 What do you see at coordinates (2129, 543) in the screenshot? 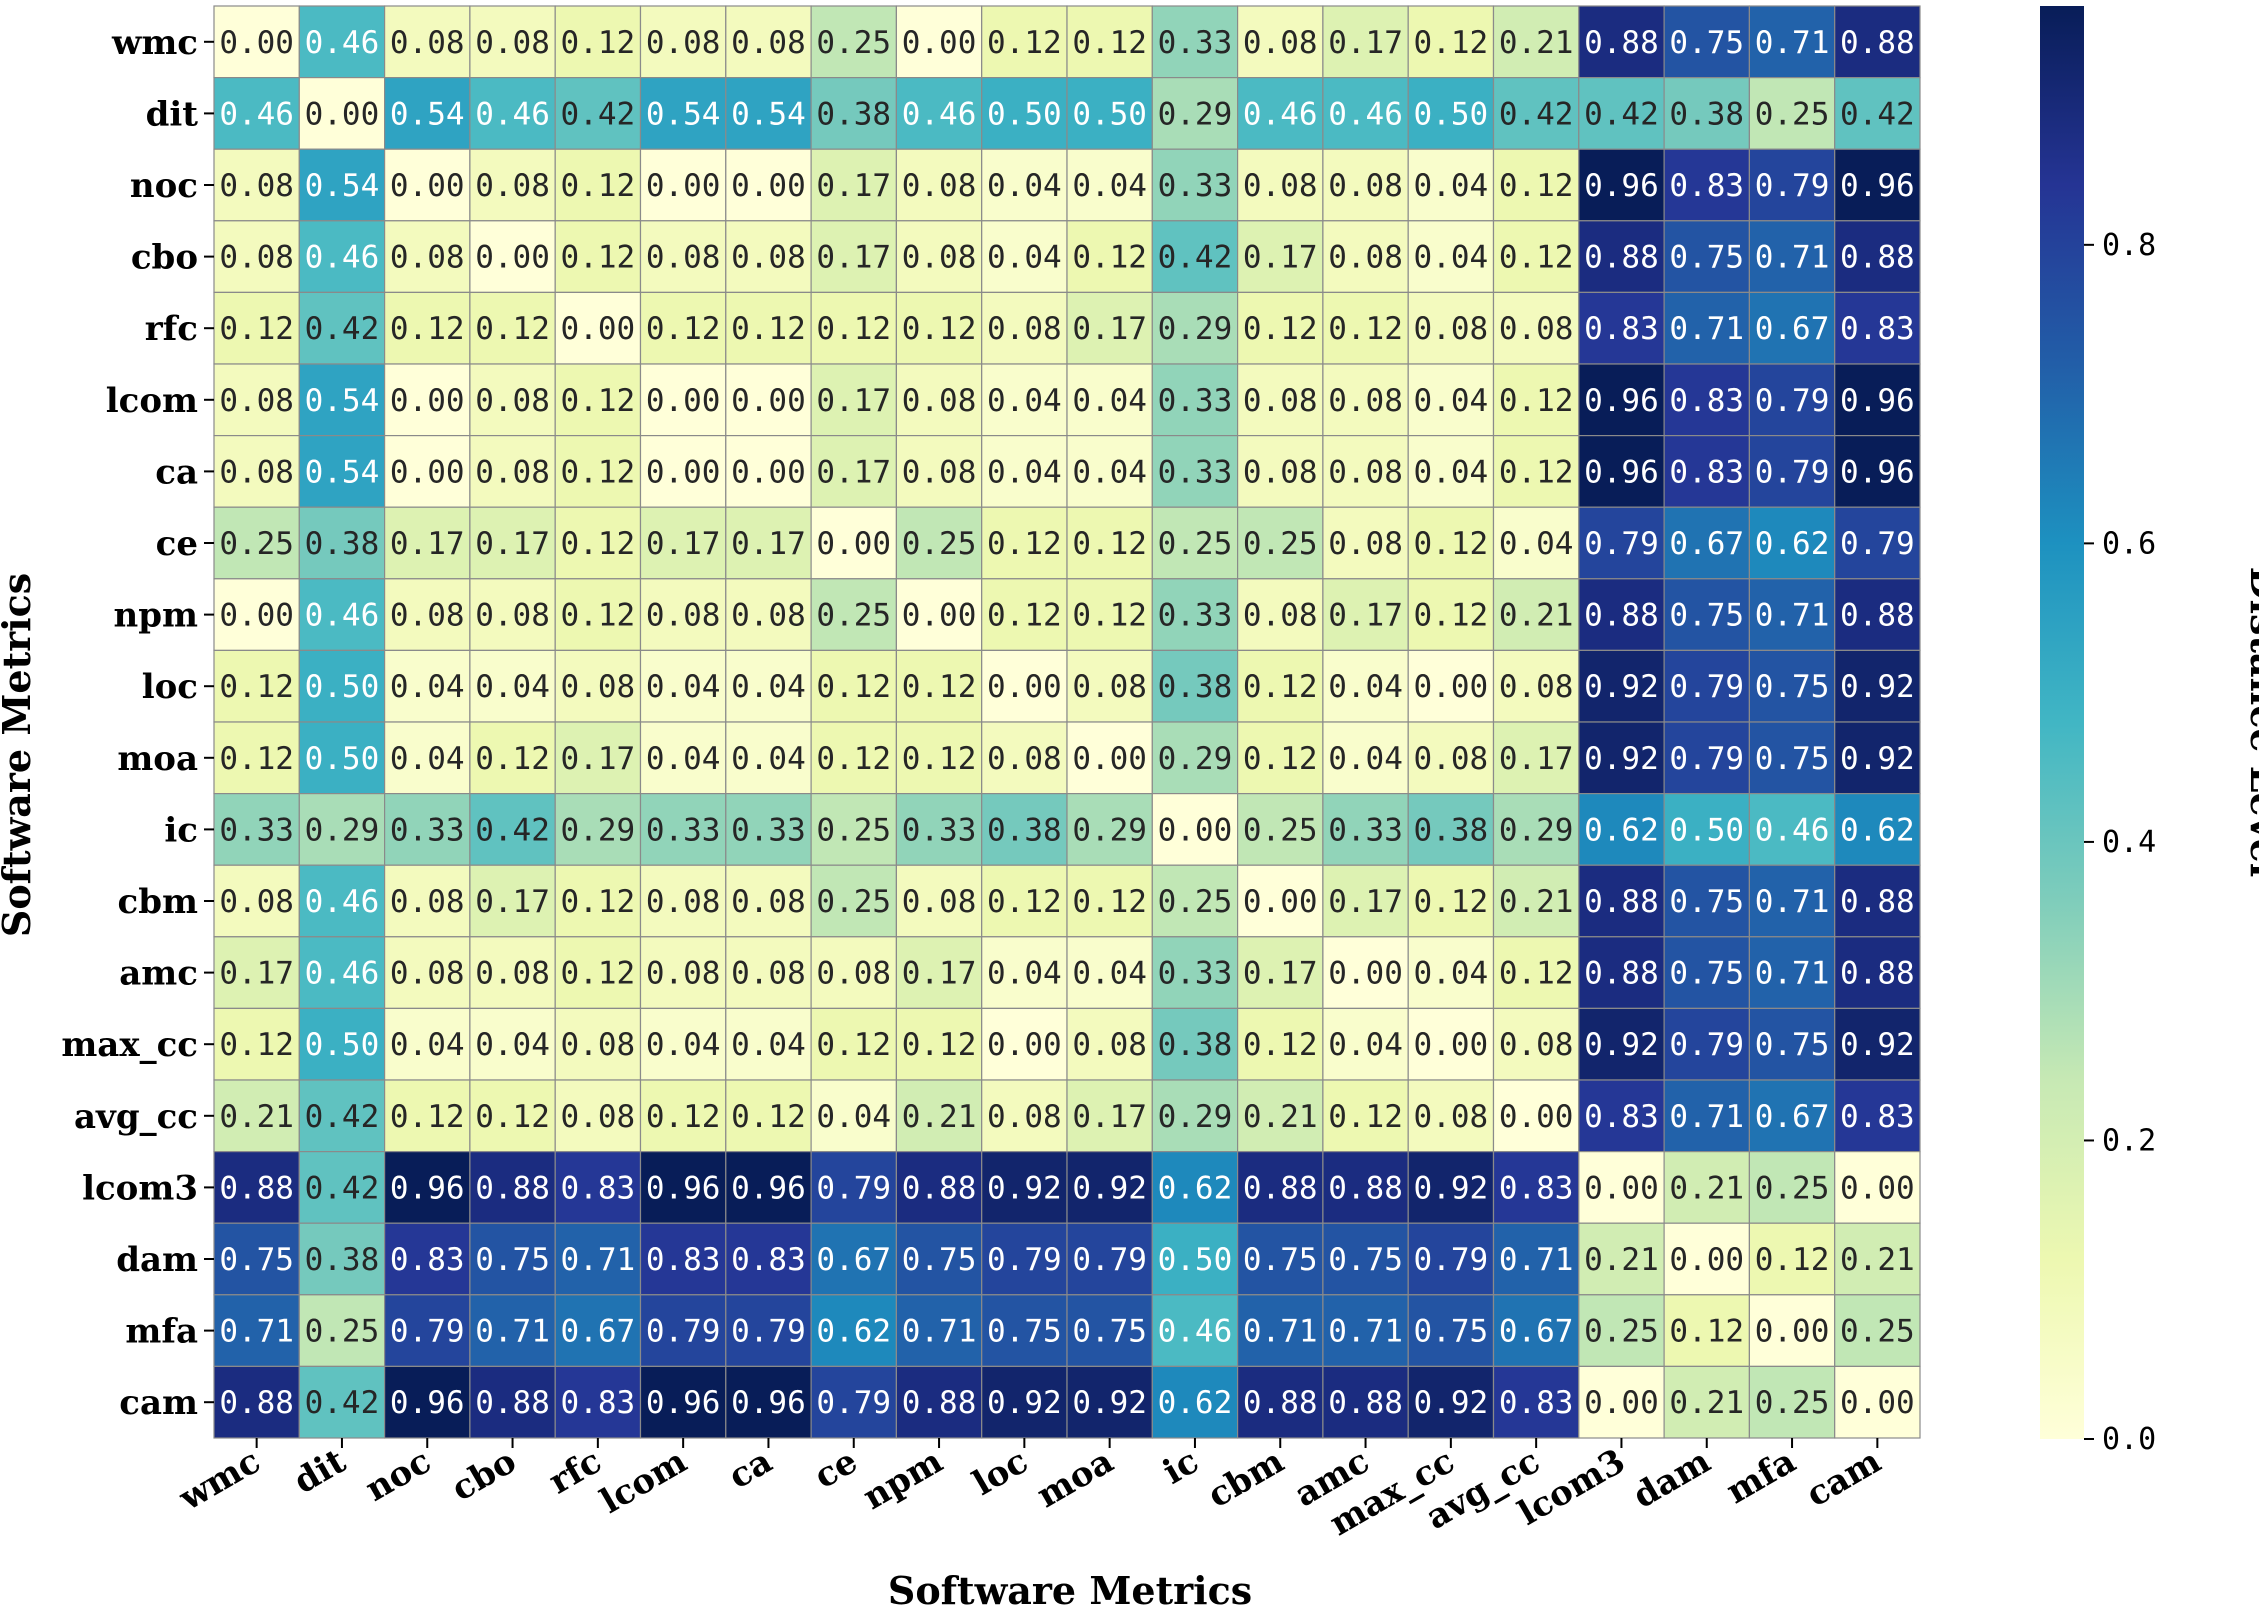
I see `colorbar-tick-label: 0.6` at bounding box center [2129, 543].